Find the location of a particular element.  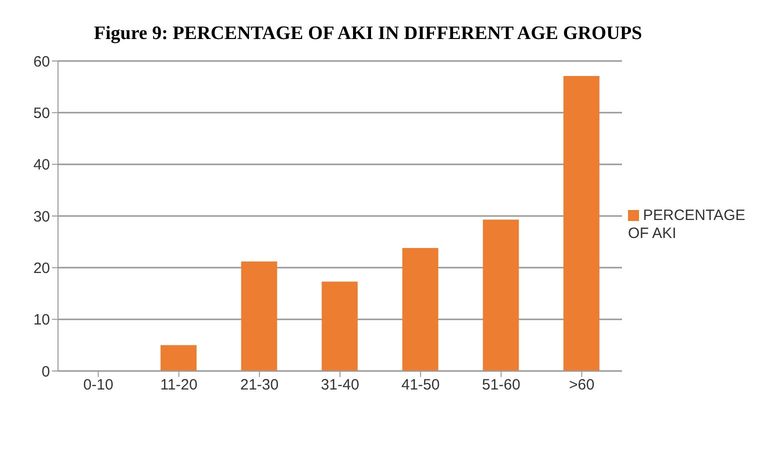

x-tick-label: 41-50 is located at coordinates (420, 385).